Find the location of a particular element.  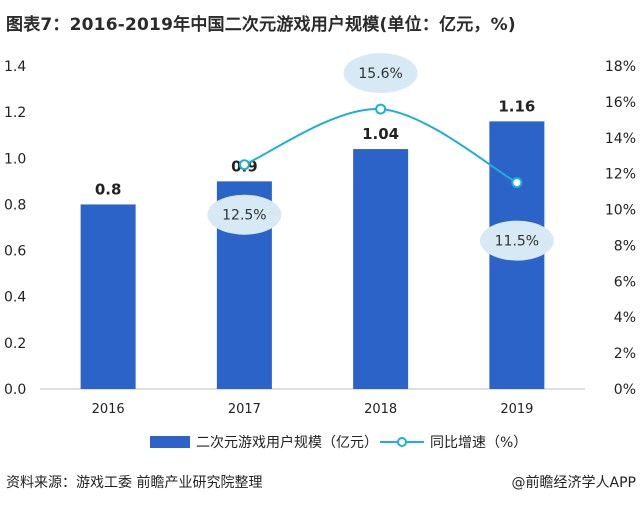

legend: 二次元游戏用户规模（亿元） 同比增速（%） is located at coordinates (320, 442).